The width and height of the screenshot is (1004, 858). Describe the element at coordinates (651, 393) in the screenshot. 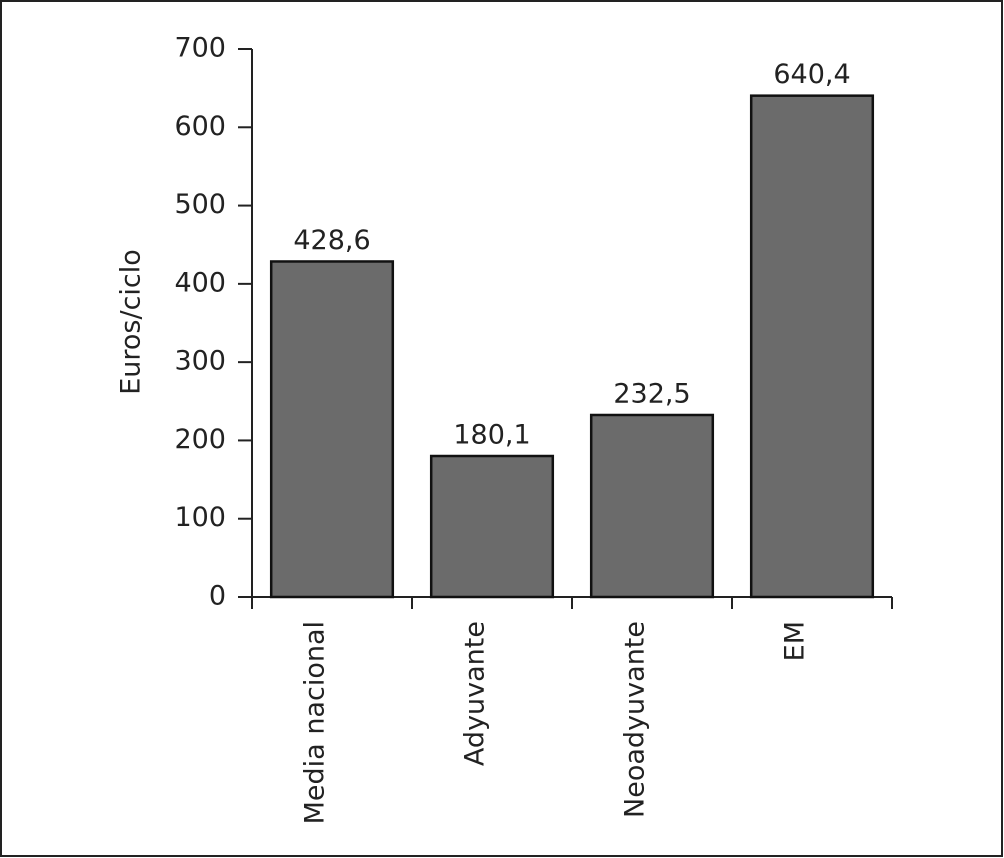

I see `value-label: 232,5` at that location.